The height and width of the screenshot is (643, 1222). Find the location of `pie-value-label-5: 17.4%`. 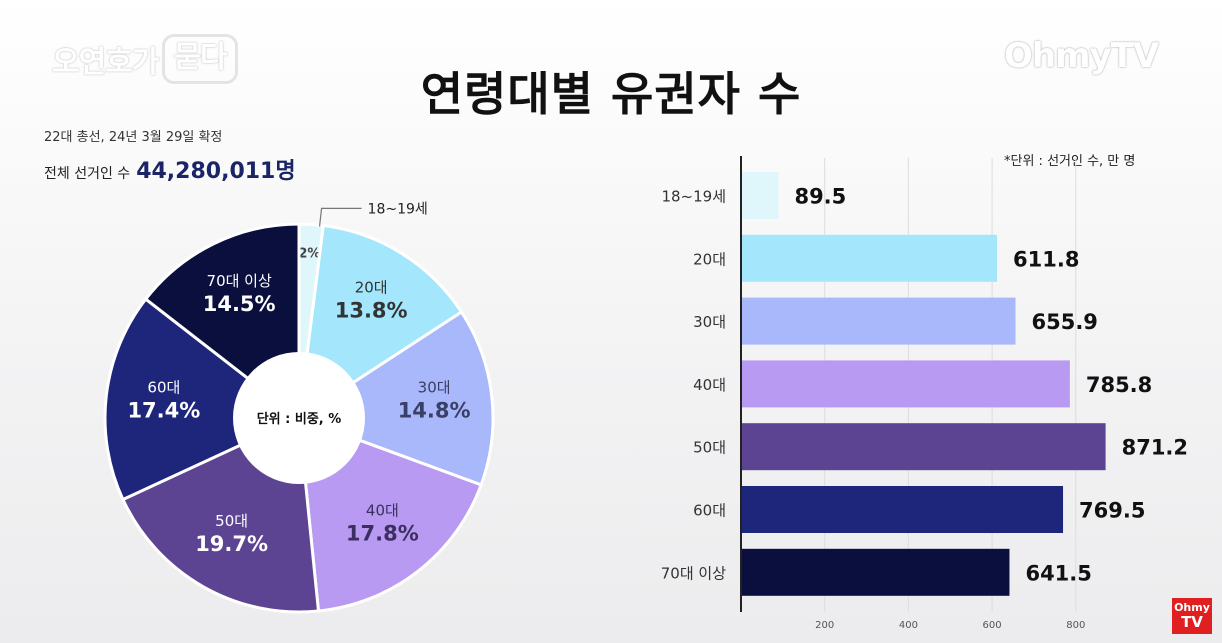

pie-value-label-5: 17.4% is located at coordinates (163, 411).